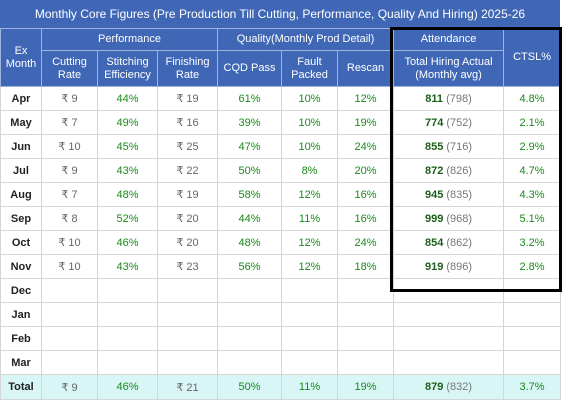 The width and height of the screenshot is (564, 400). I want to click on hiring-cell: 854 (862), so click(449, 242).